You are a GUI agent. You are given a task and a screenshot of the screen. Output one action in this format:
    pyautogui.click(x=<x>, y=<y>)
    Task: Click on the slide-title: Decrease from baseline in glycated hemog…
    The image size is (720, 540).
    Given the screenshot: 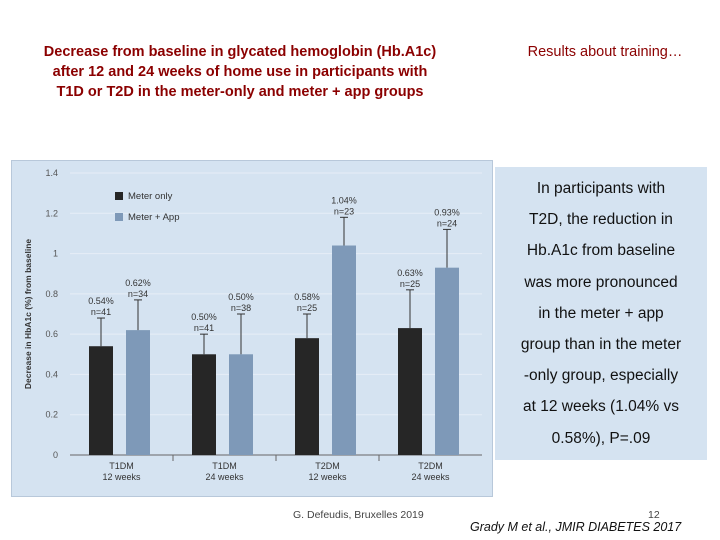 What is the action you would take?
    pyautogui.click(x=240, y=72)
    